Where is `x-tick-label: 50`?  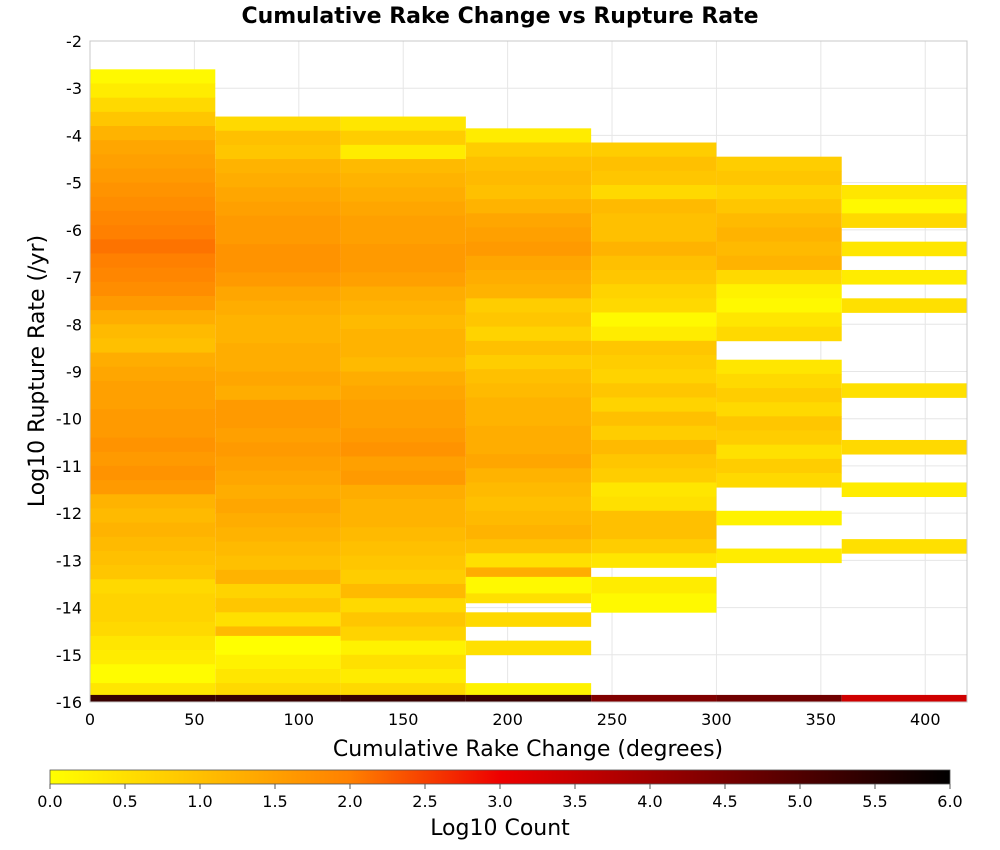 x-tick-label: 50 is located at coordinates (194, 719).